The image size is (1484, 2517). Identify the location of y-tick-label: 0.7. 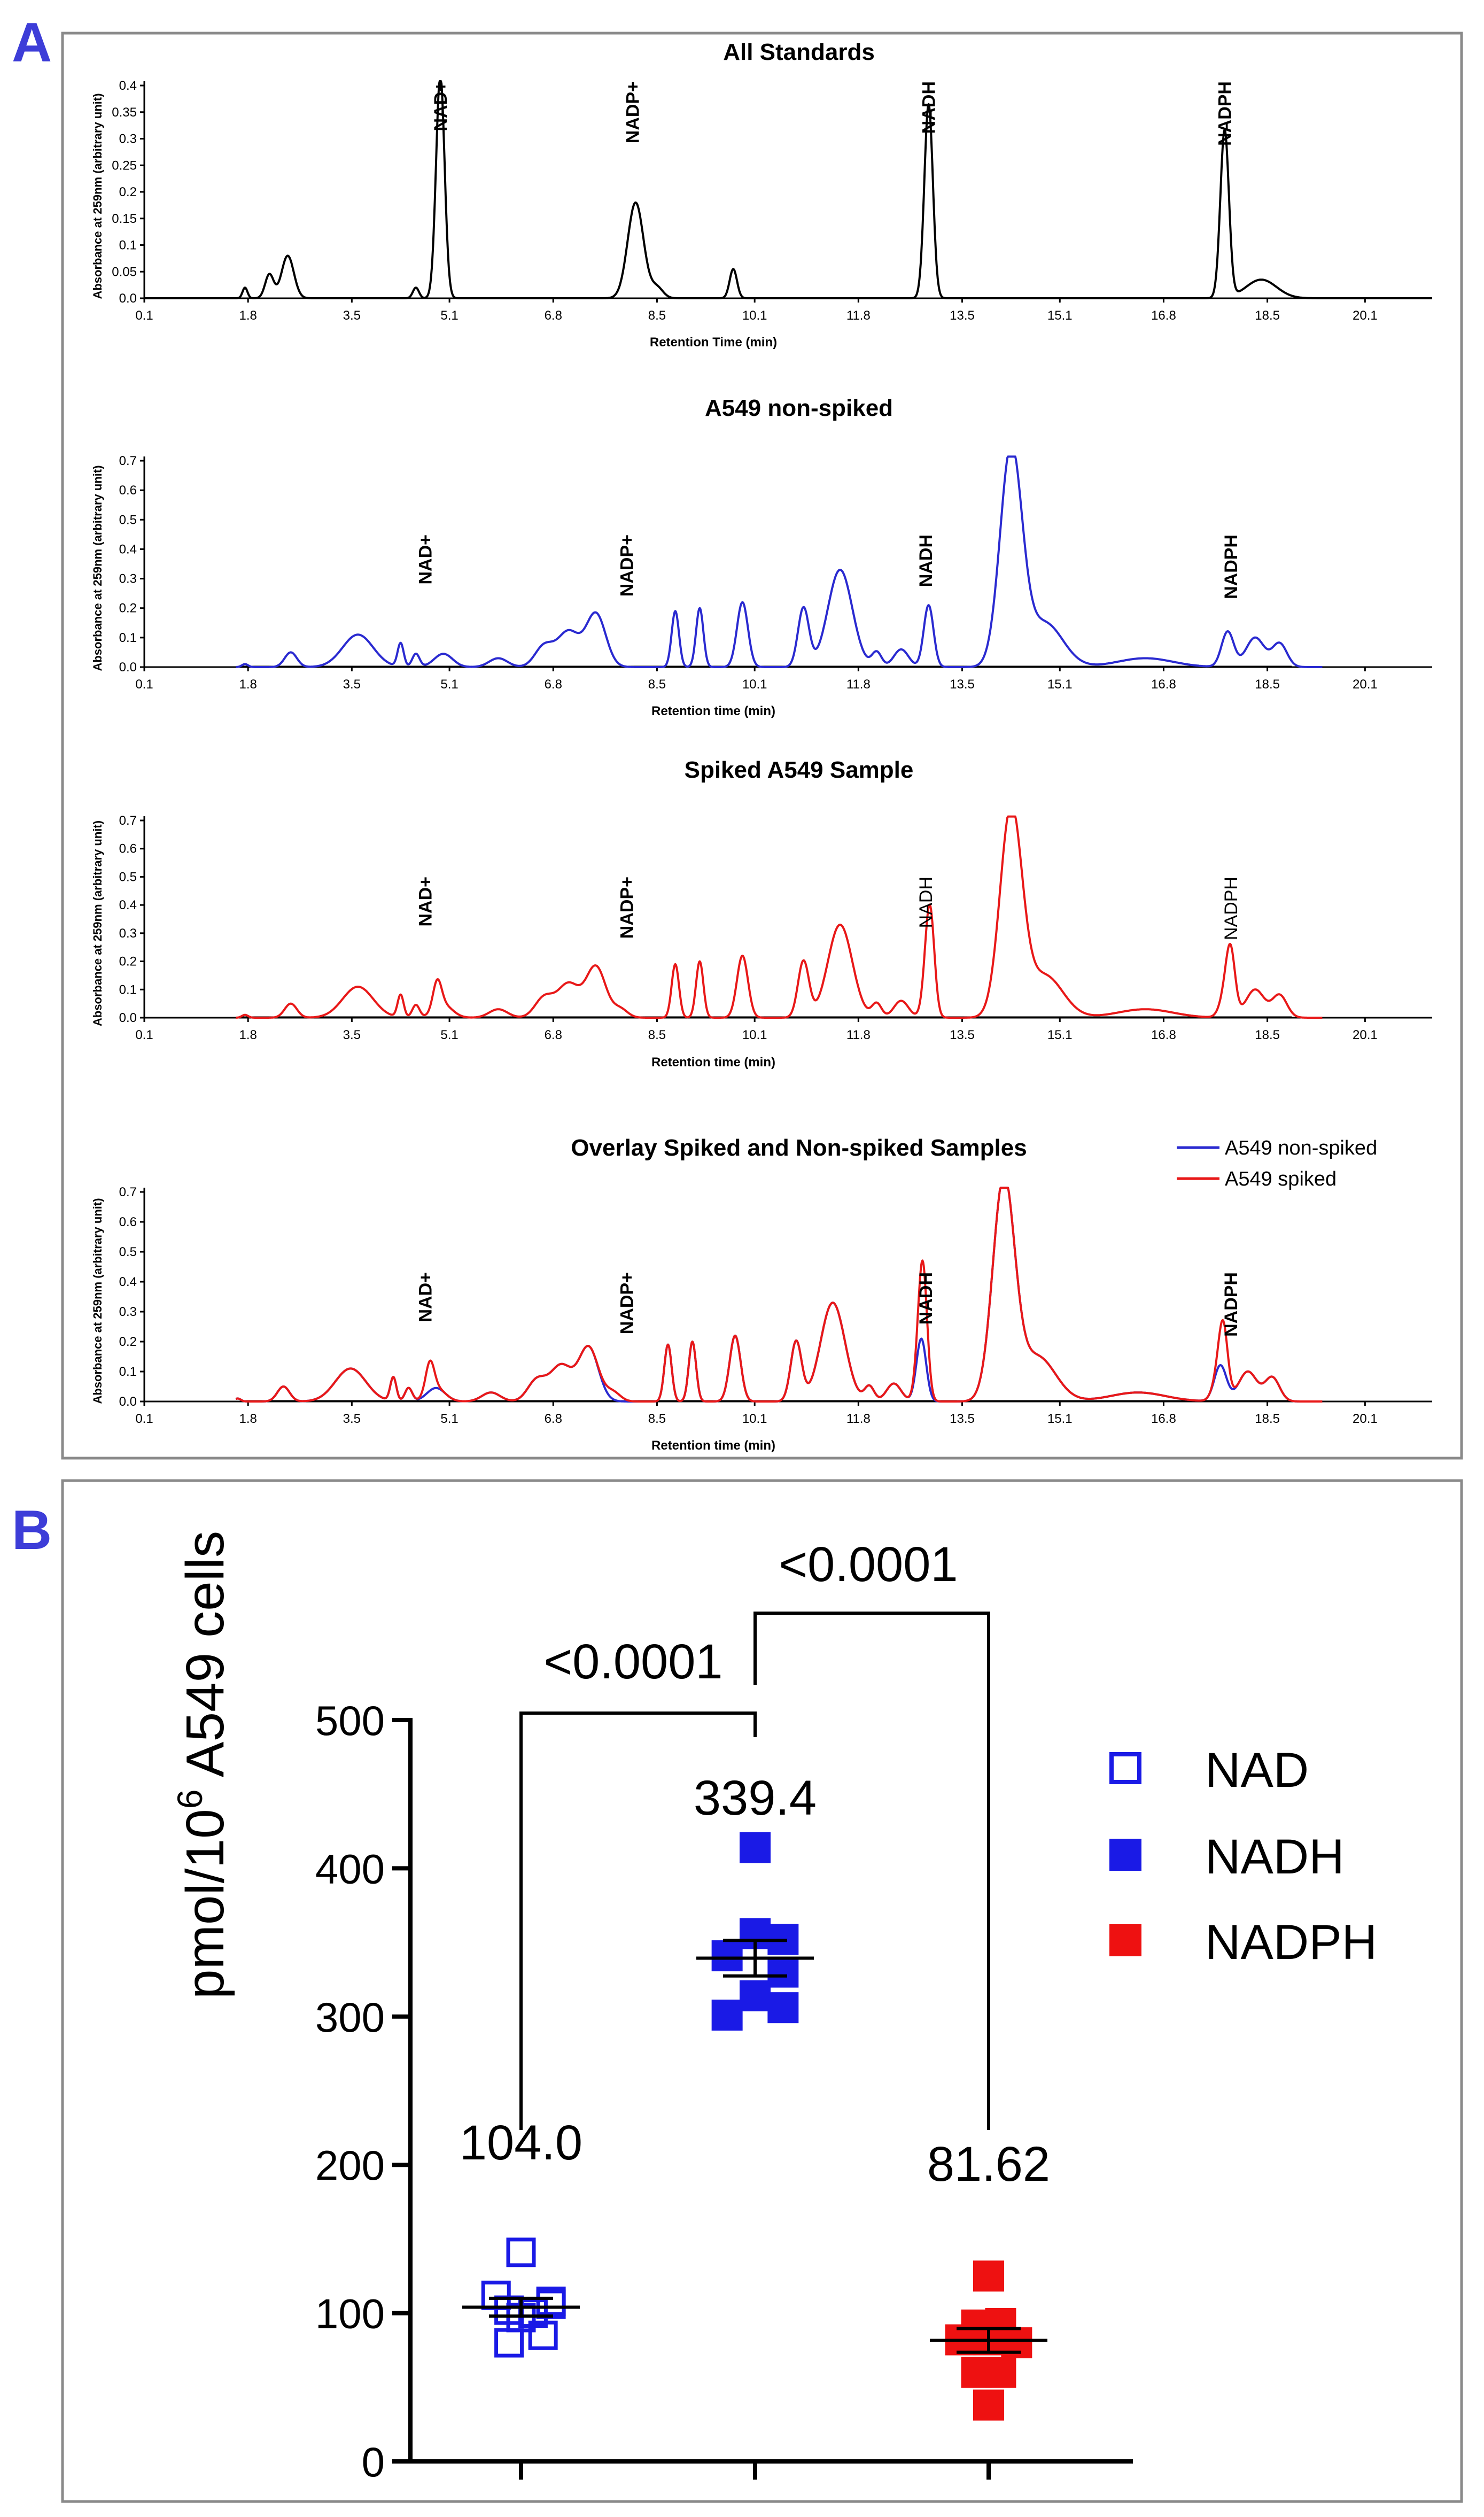
(128, 821).